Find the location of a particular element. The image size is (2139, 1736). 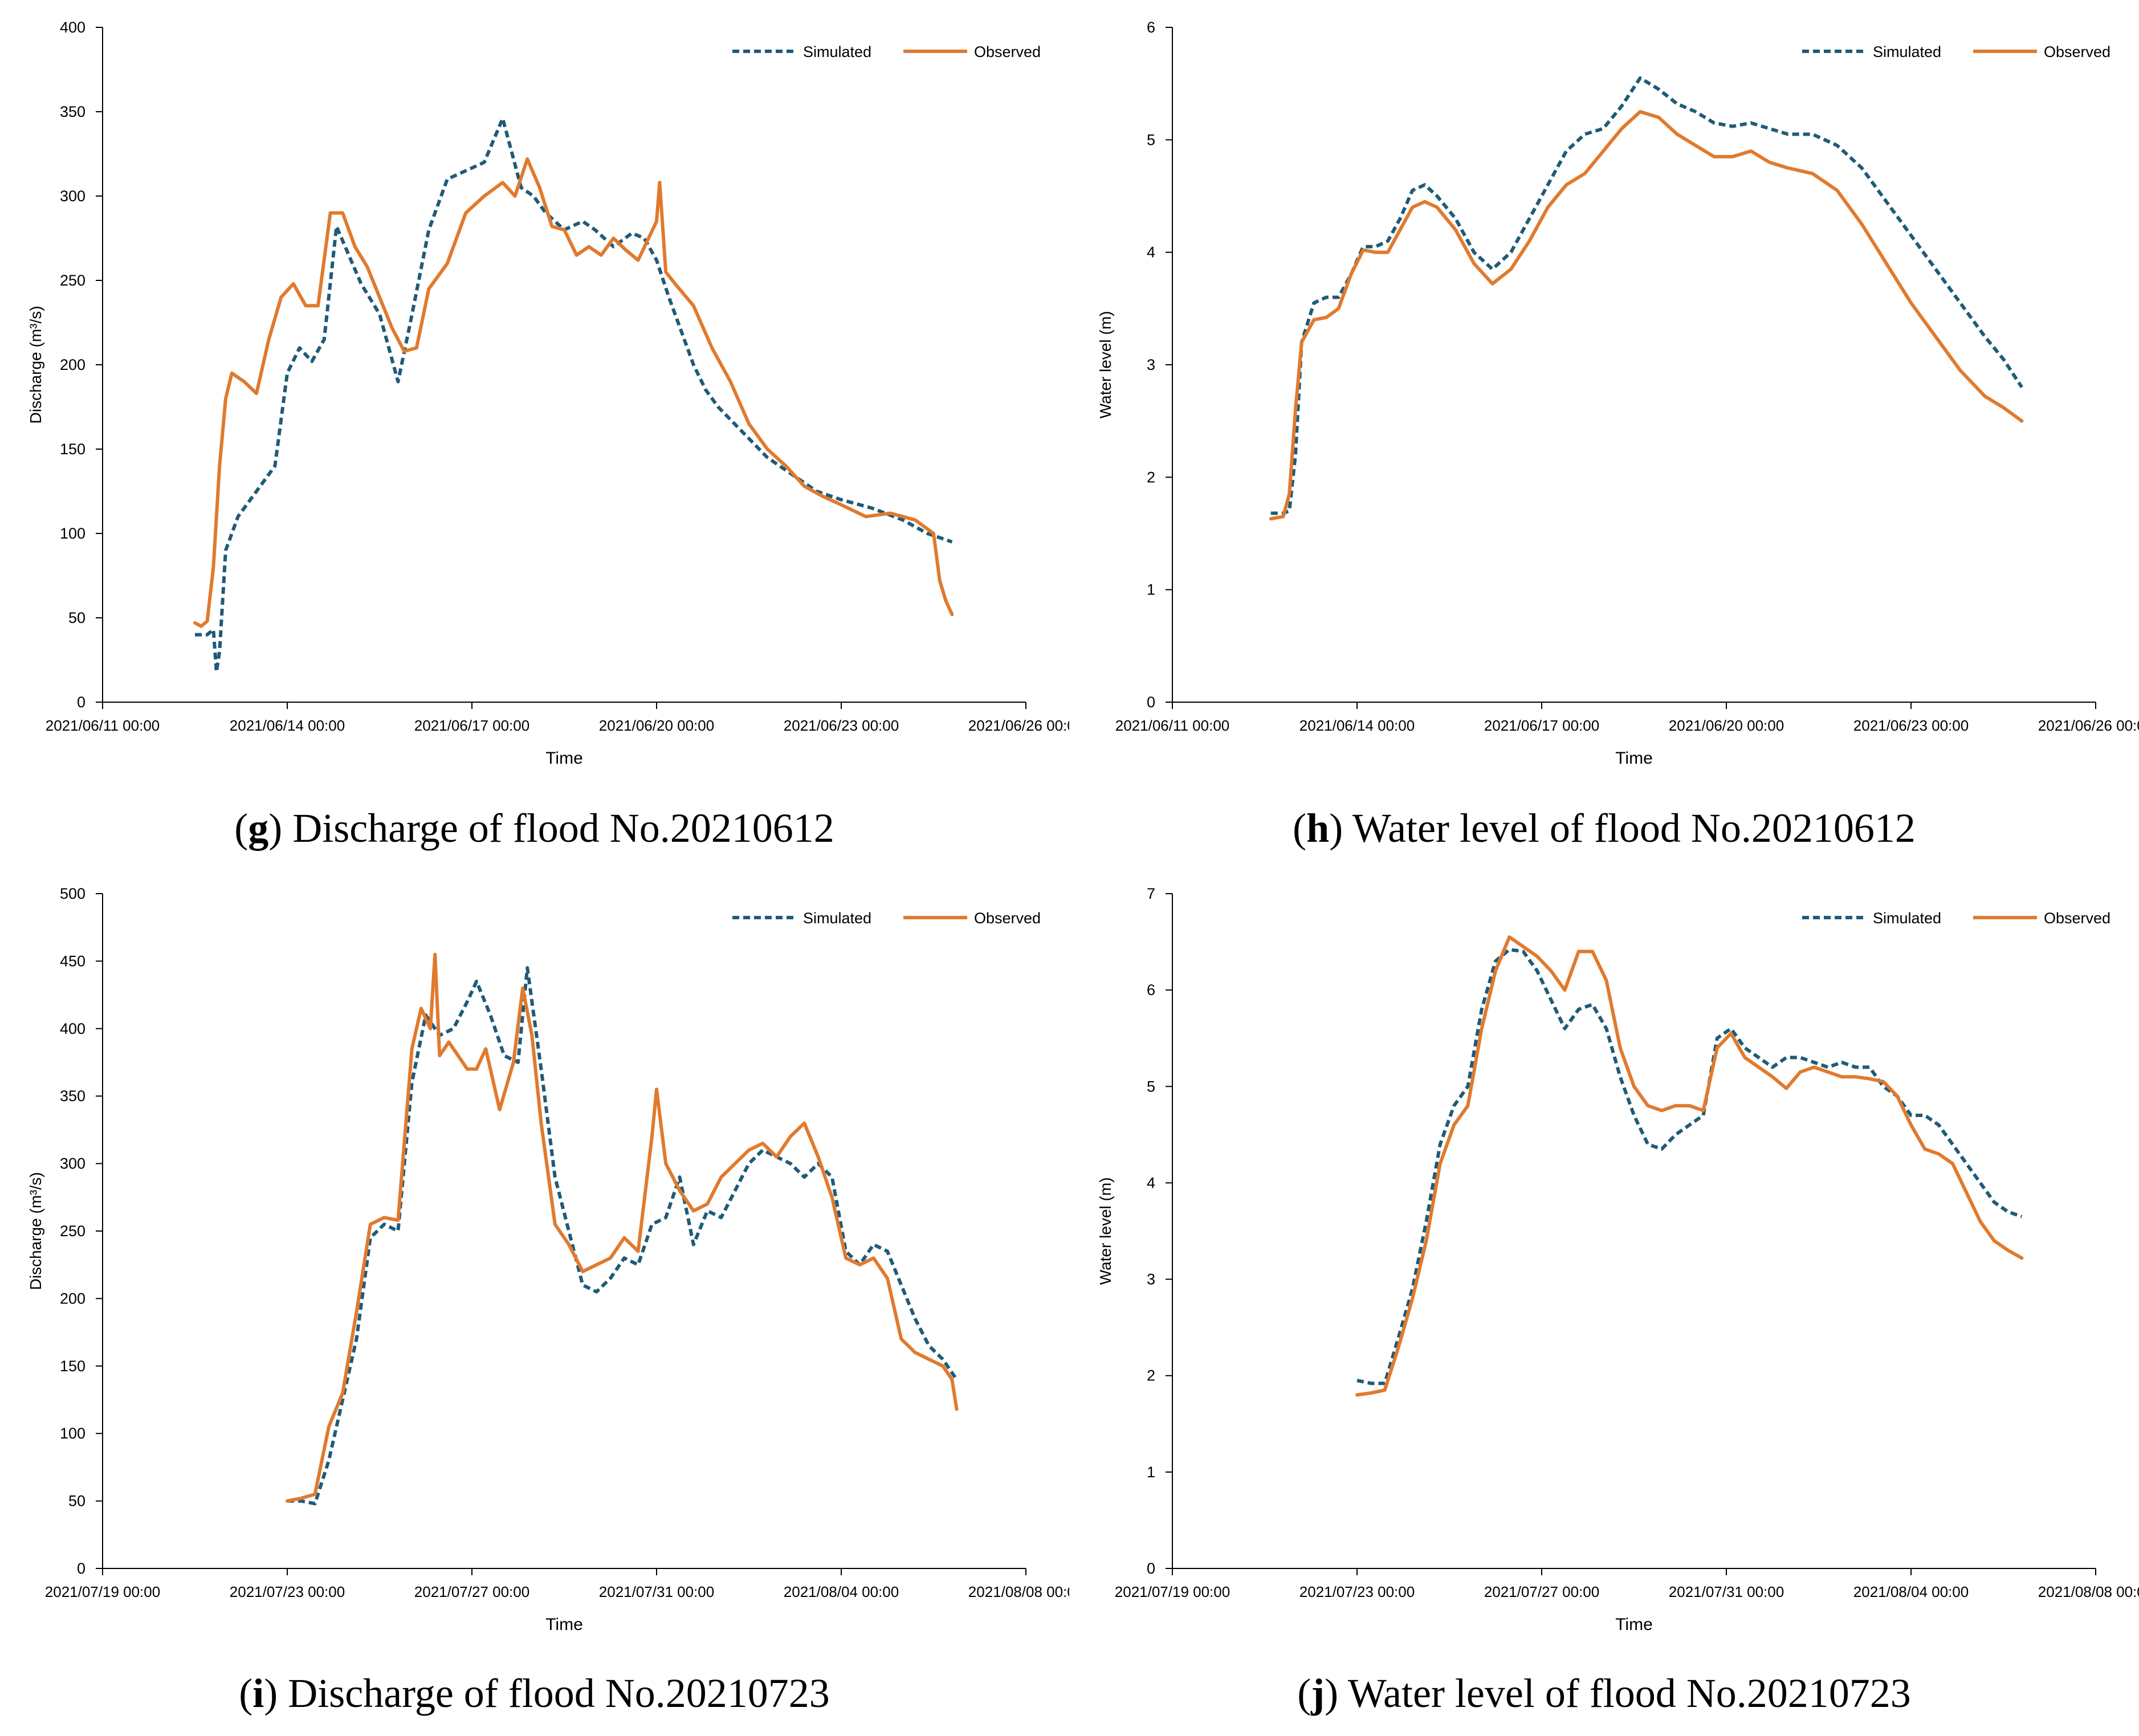

y-tick-label: 500 is located at coordinates (73, 894).